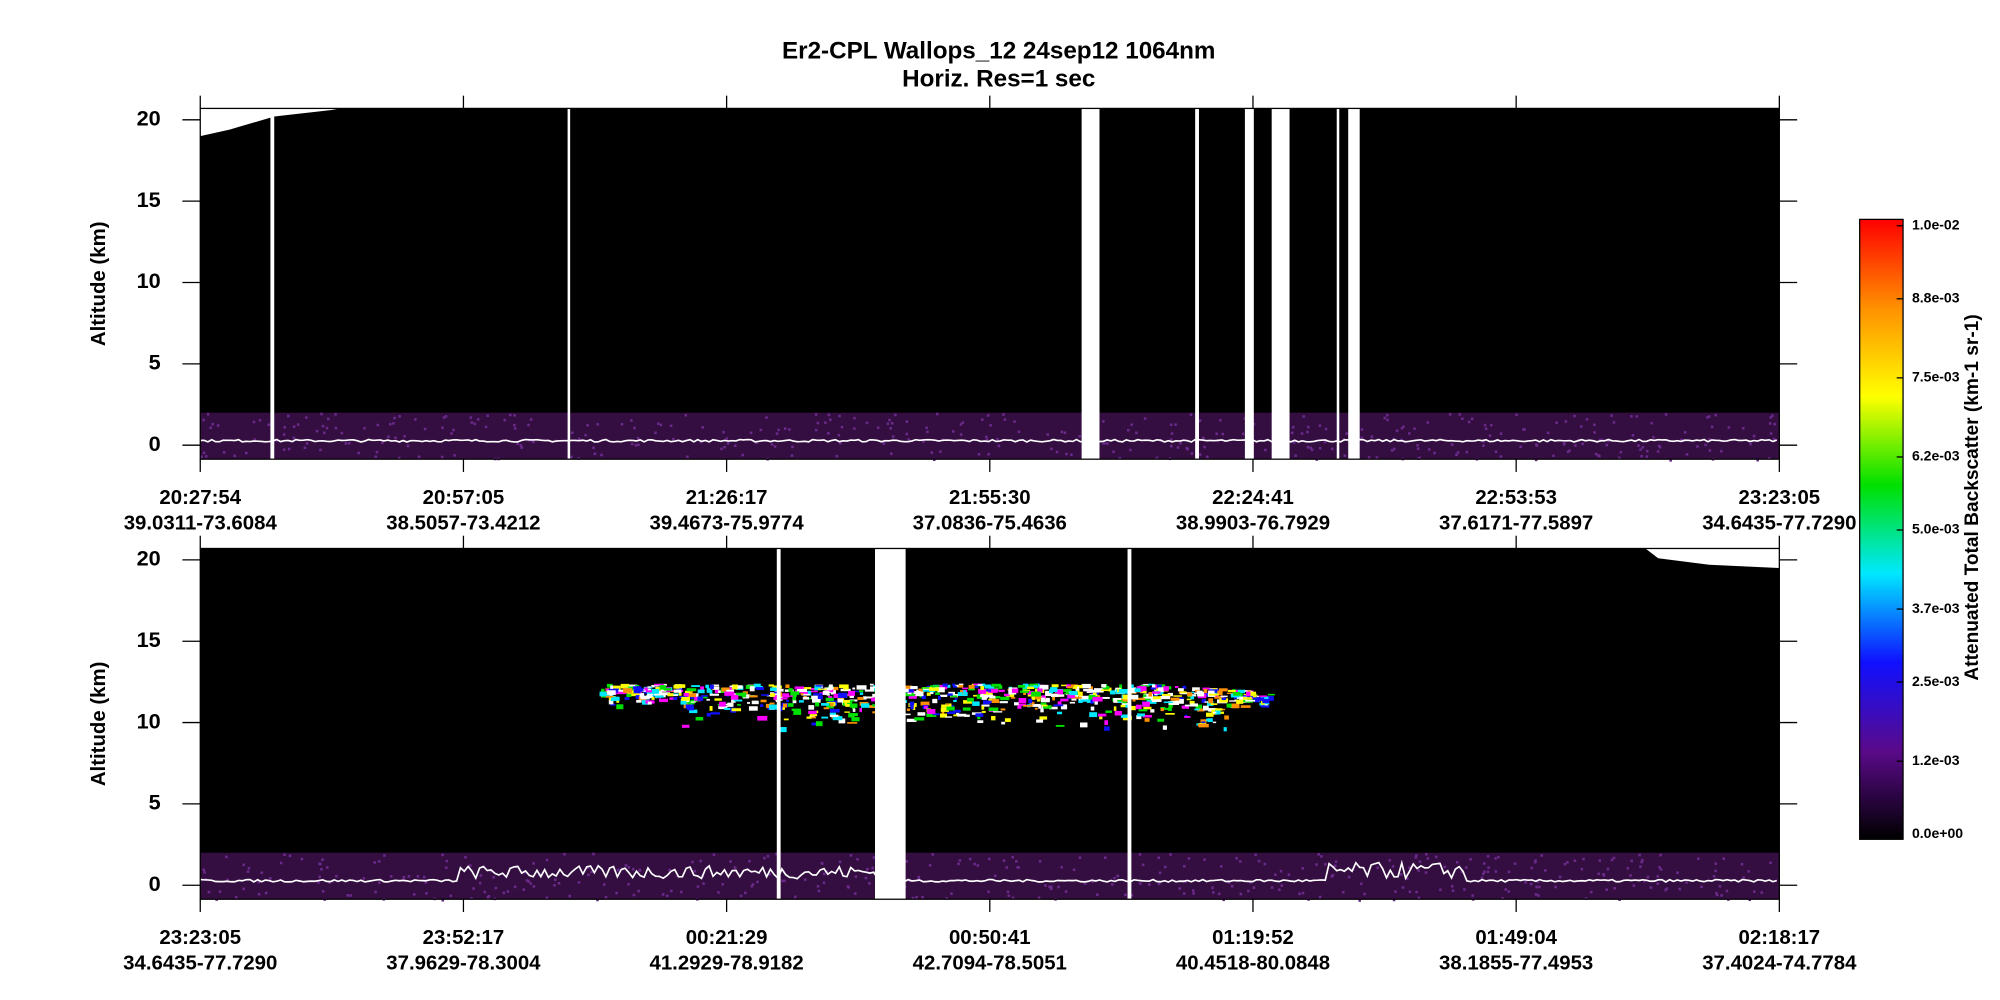 The image size is (2000, 1000). What do you see at coordinates (1253, 498) in the screenshot?
I see `x-tick-label: 22:24:41` at bounding box center [1253, 498].